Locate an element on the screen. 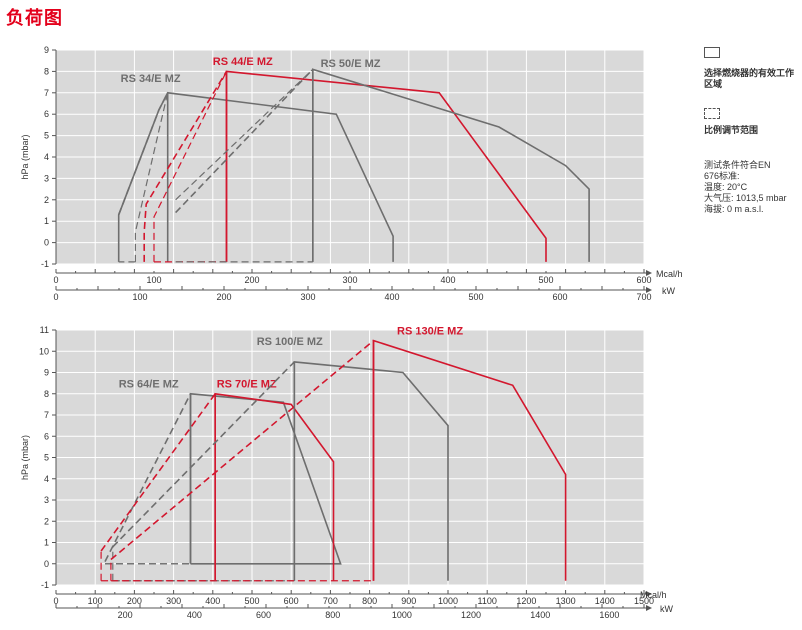 The height and width of the screenshot is (630, 802). solid-box-icon is located at coordinates (712, 52).